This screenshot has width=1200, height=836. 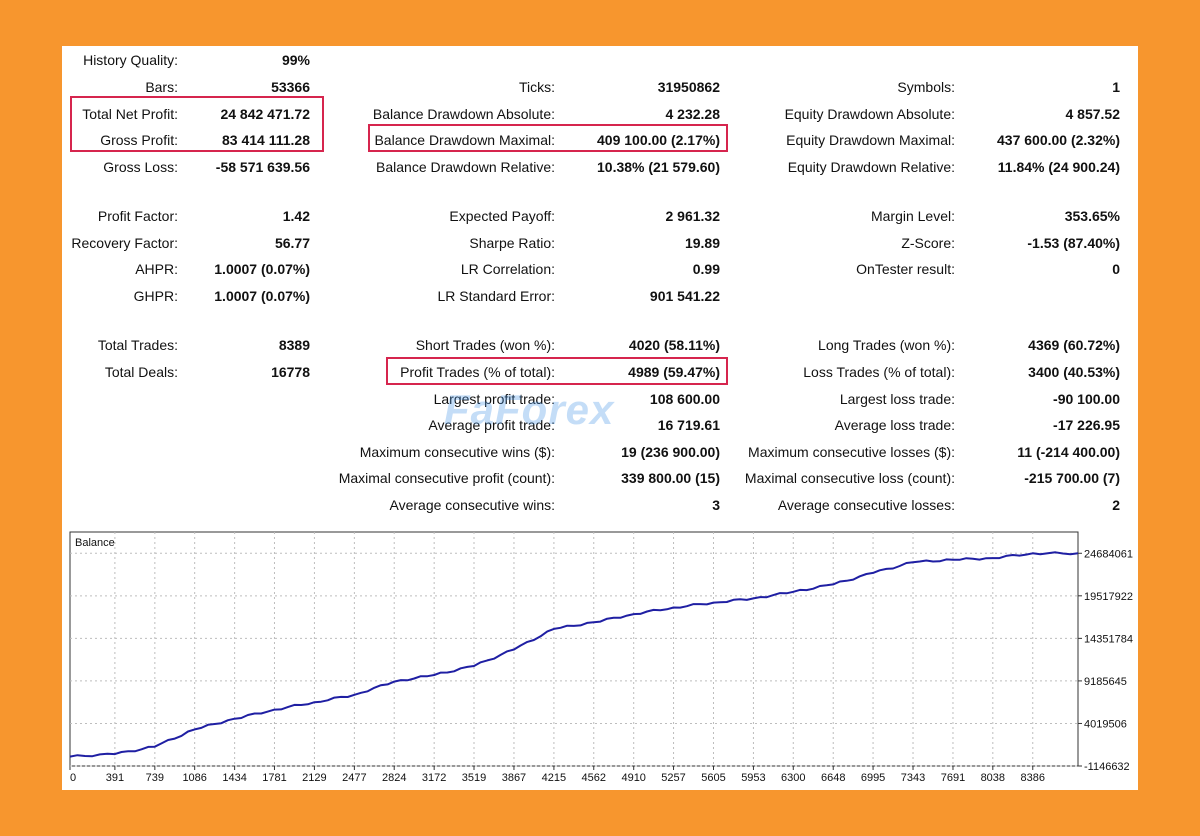 What do you see at coordinates (897, 399) in the screenshot?
I see `label-largest-loss-trade: Largest loss trade:` at bounding box center [897, 399].